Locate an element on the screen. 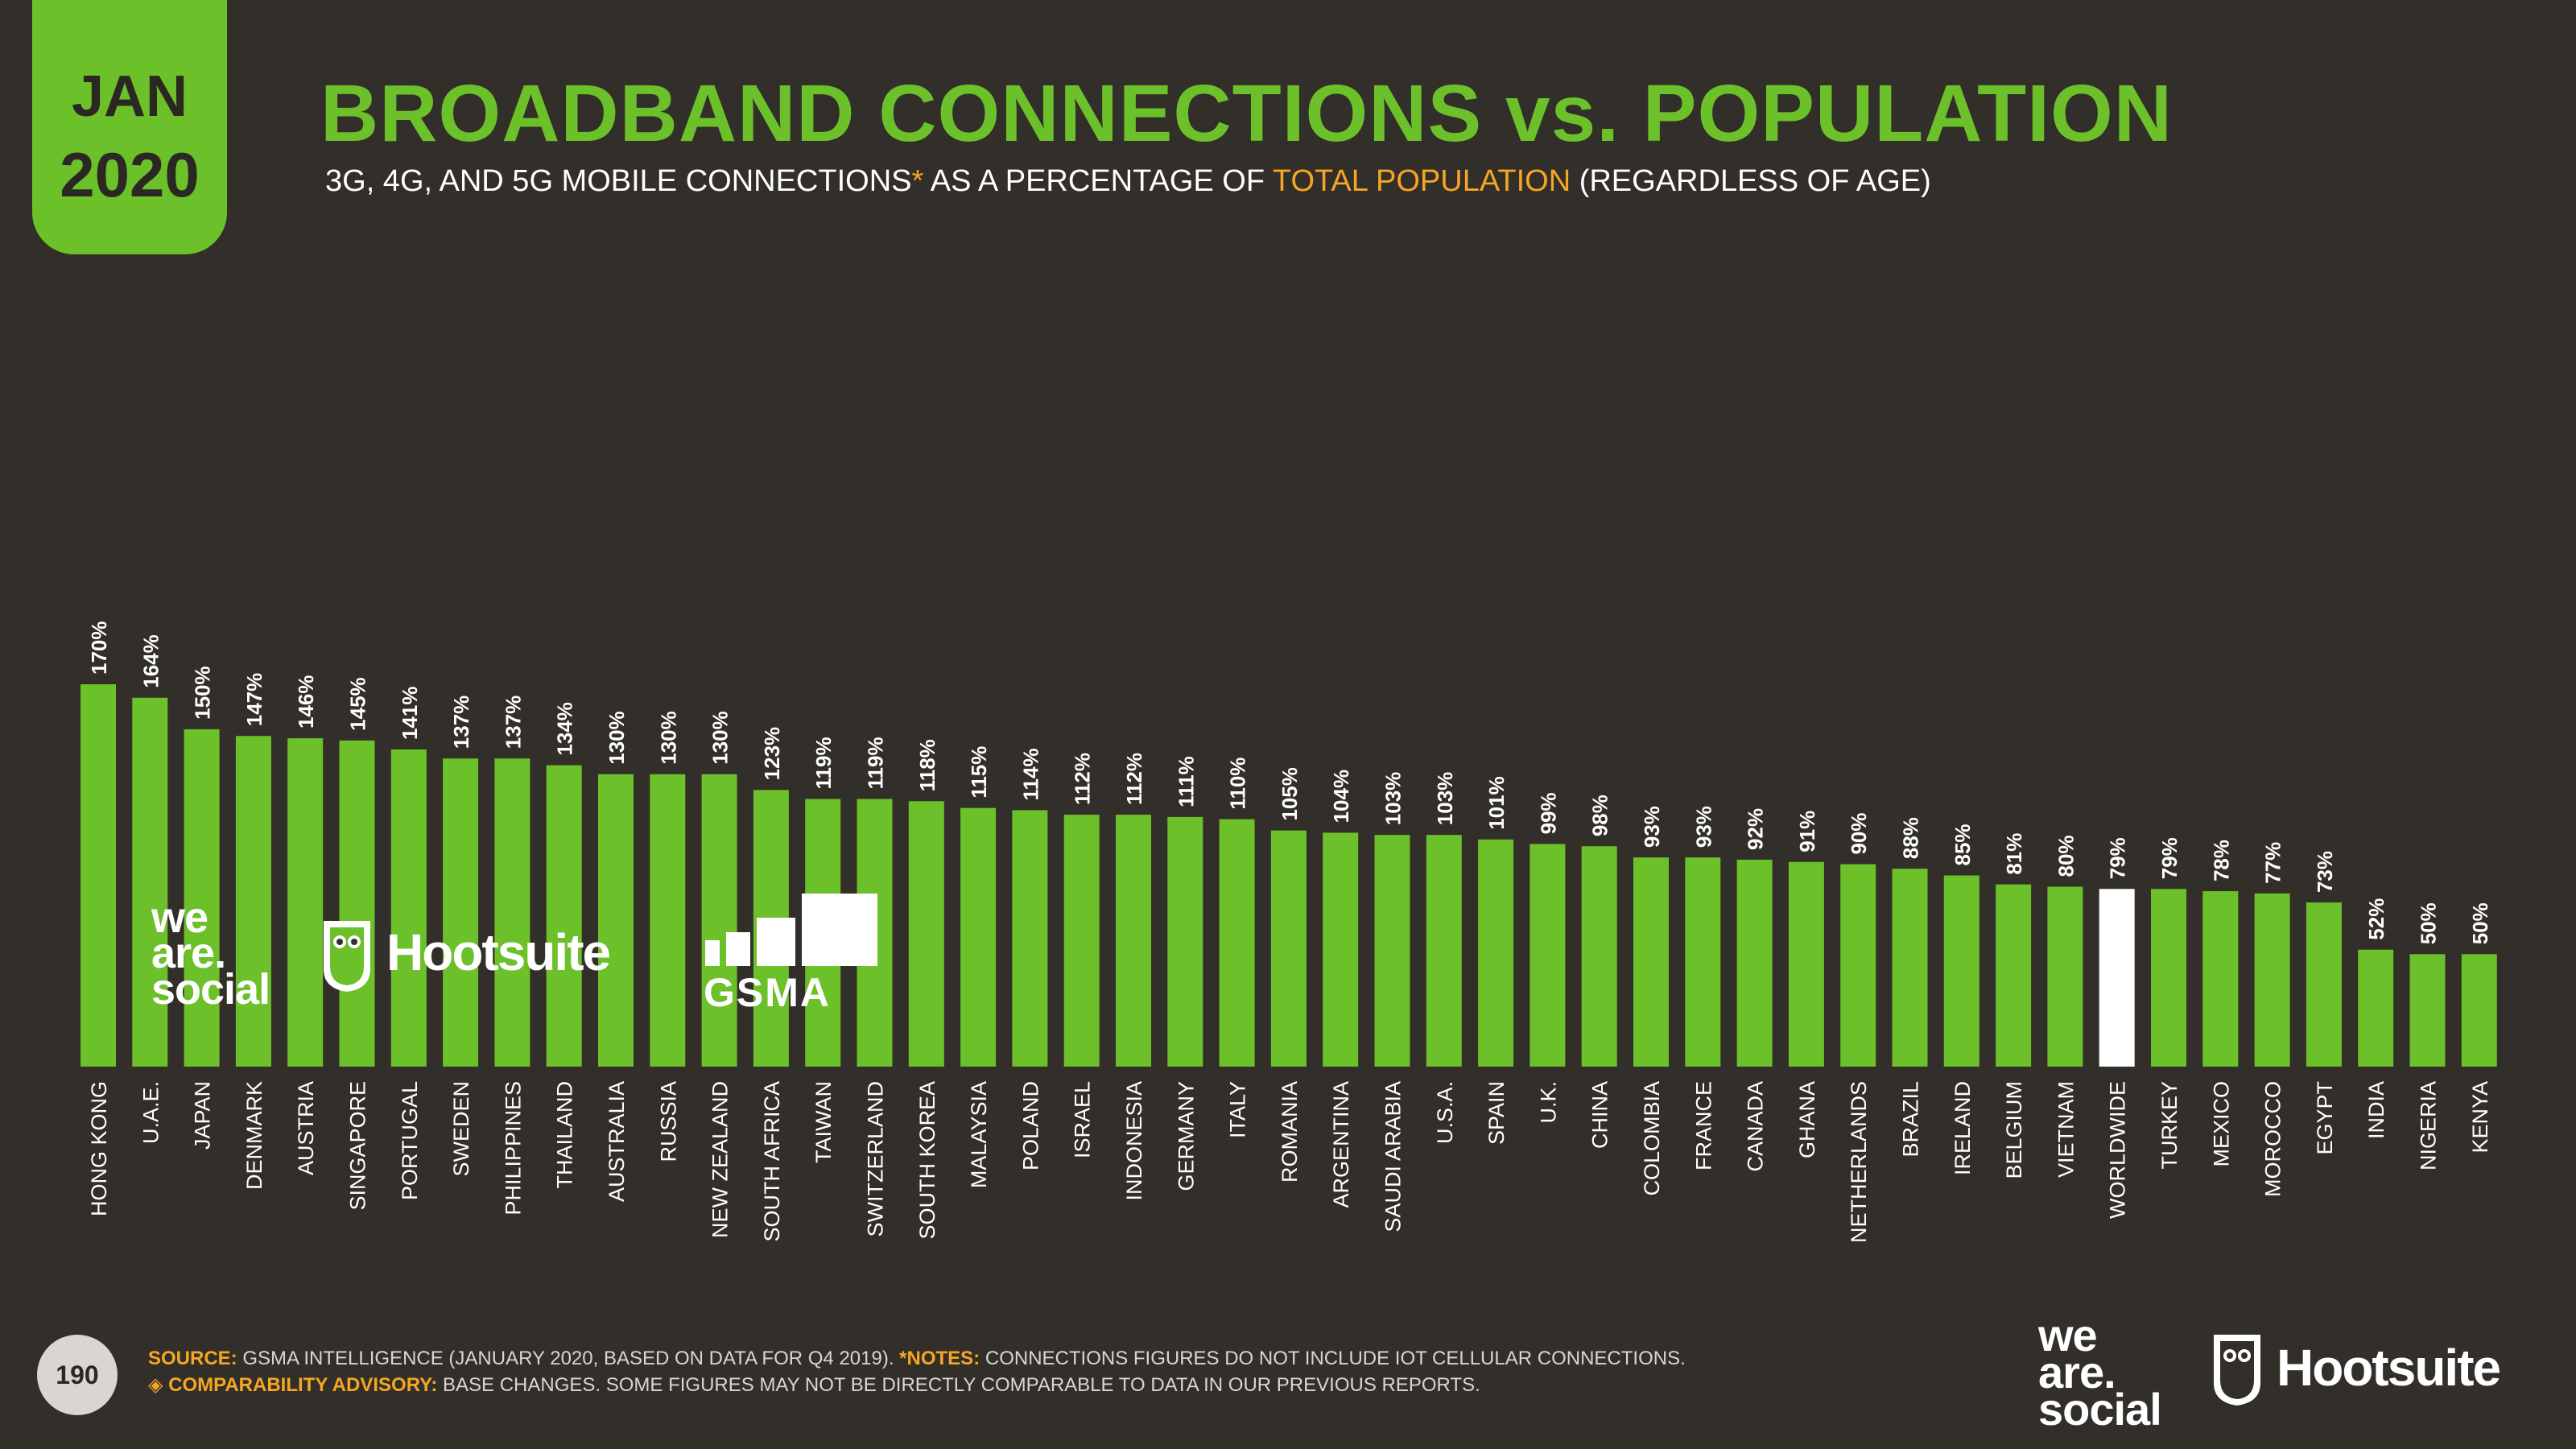 This screenshot has height=1449, width=2576. category-label: SWEDEN is located at coordinates (461, 1129).